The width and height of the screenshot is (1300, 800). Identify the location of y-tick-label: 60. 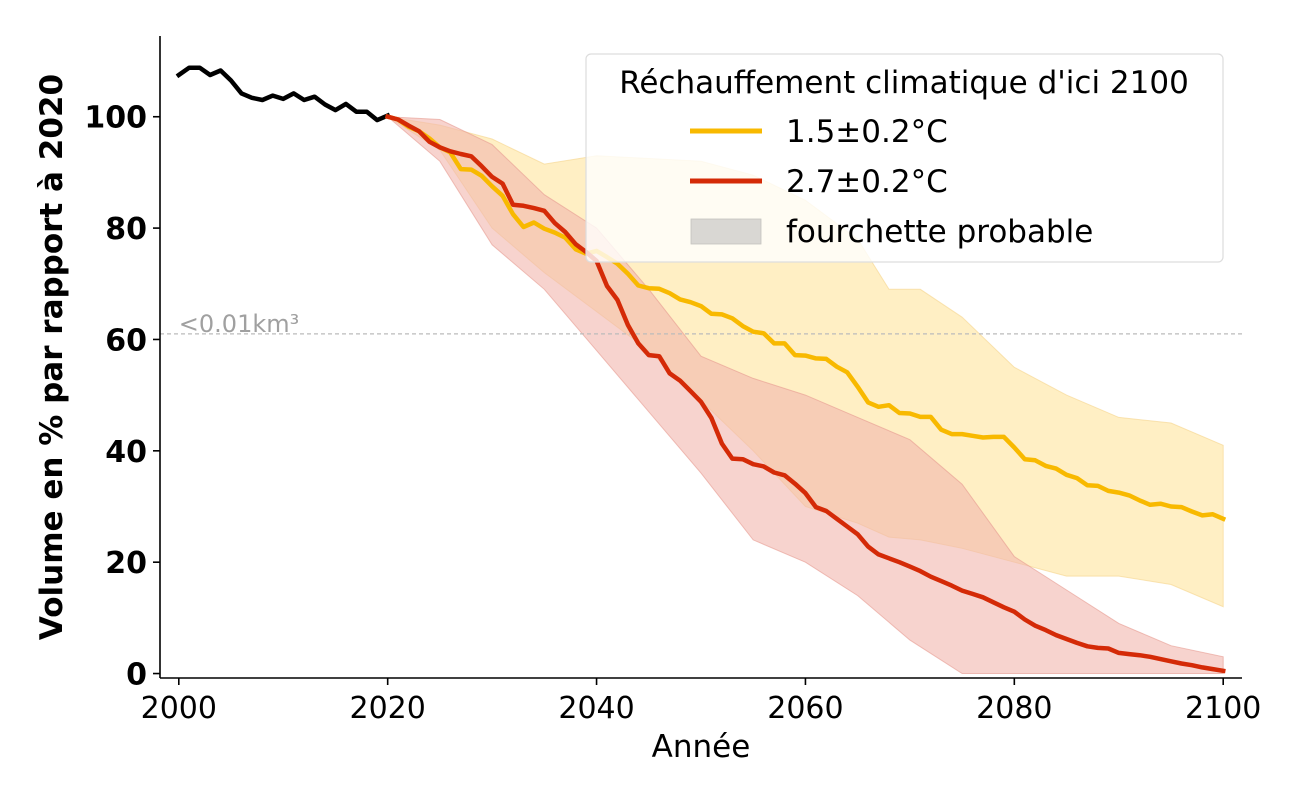
(126, 340).